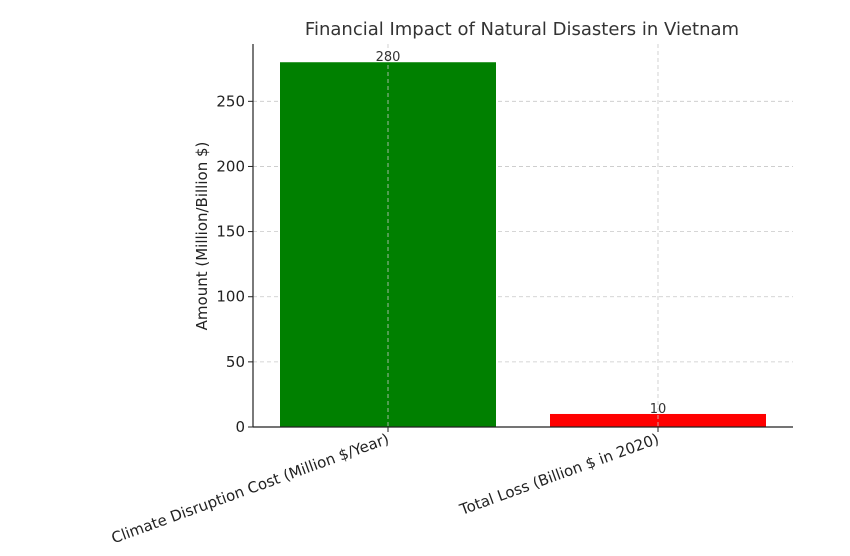 The image size is (850, 556). Describe the element at coordinates (240, 427) in the screenshot. I see `y-tick-label: 0` at that location.